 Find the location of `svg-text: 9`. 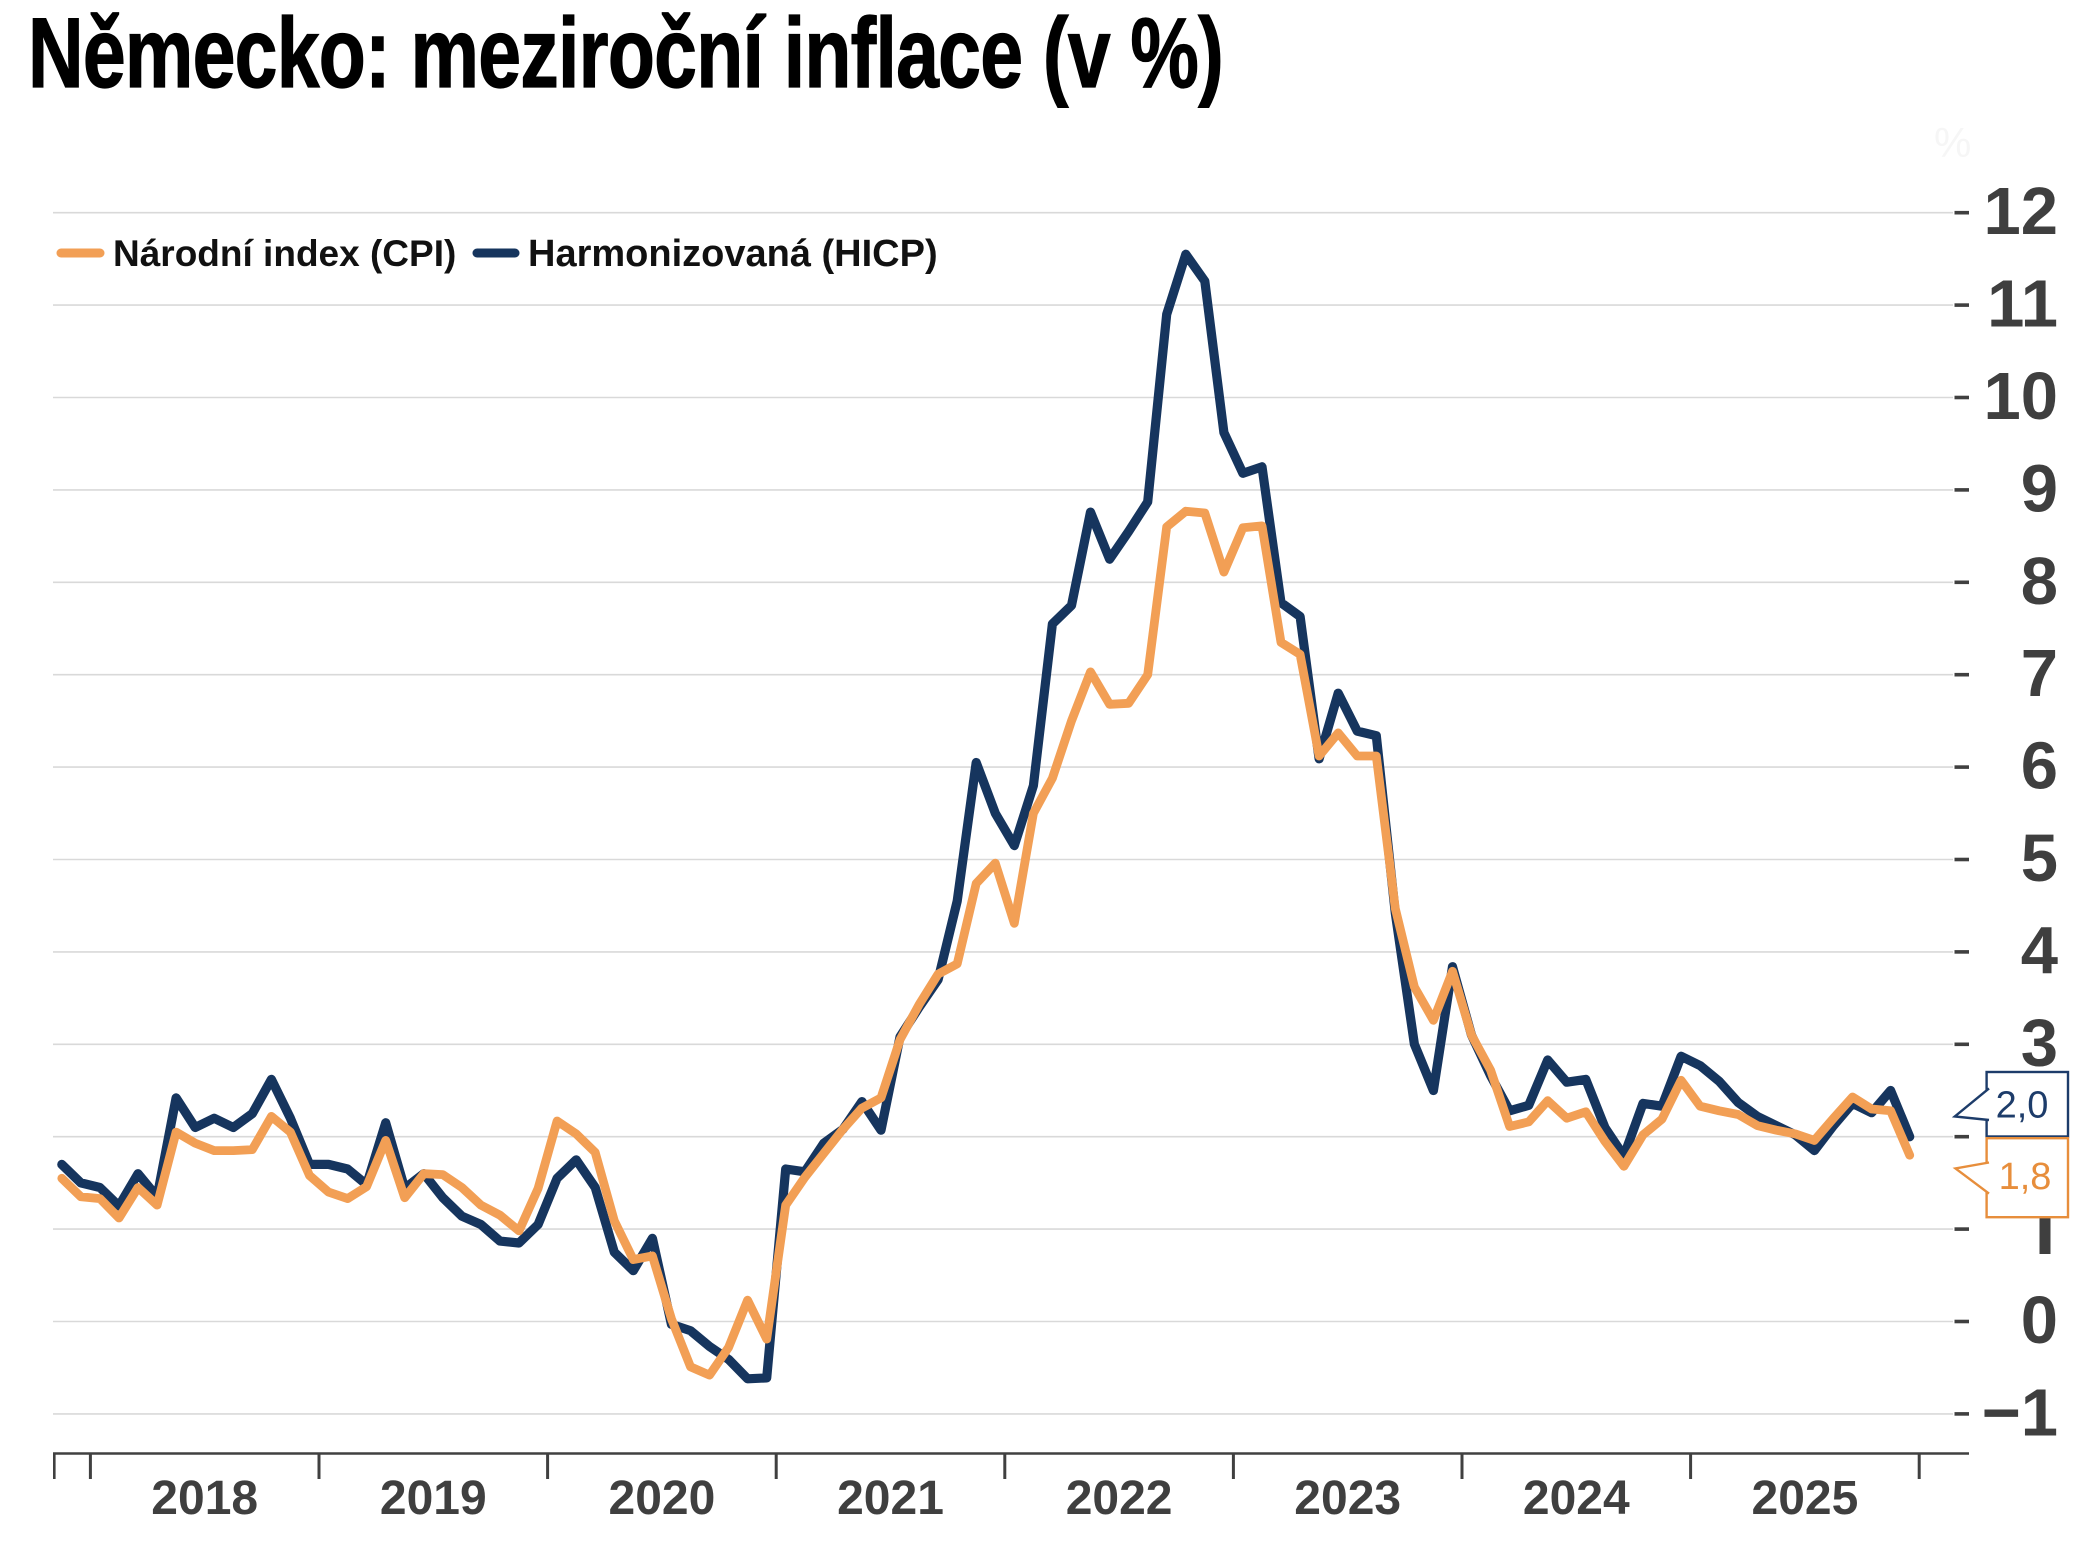

svg-text: 9 is located at coordinates (2039, 488).